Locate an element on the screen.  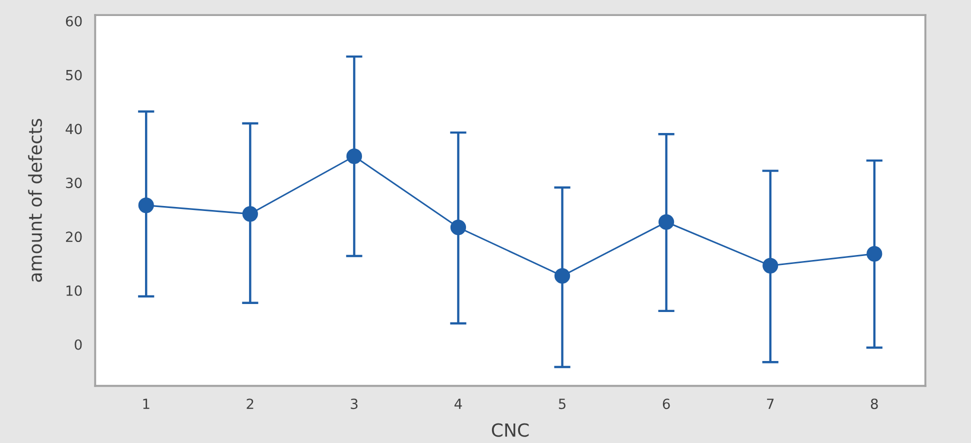
y-tick-label: 30 is located at coordinates (74, 183).